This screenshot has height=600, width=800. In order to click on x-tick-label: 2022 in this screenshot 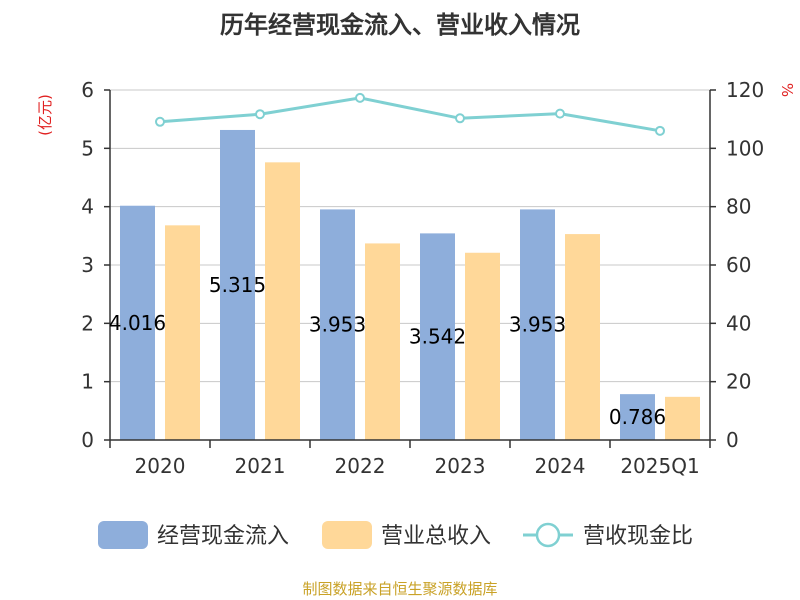, I will do `click(360, 466)`.